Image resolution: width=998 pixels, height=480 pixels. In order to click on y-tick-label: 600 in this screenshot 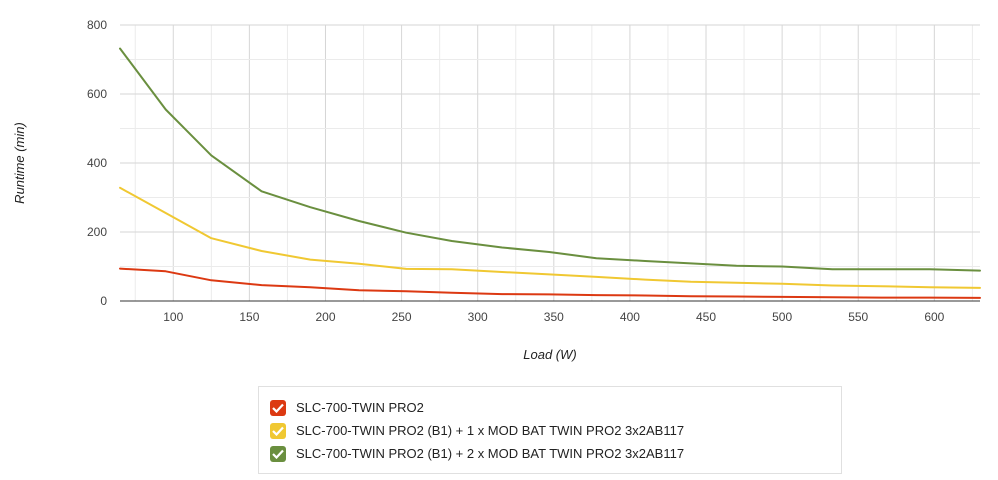, I will do `click(97, 94)`.